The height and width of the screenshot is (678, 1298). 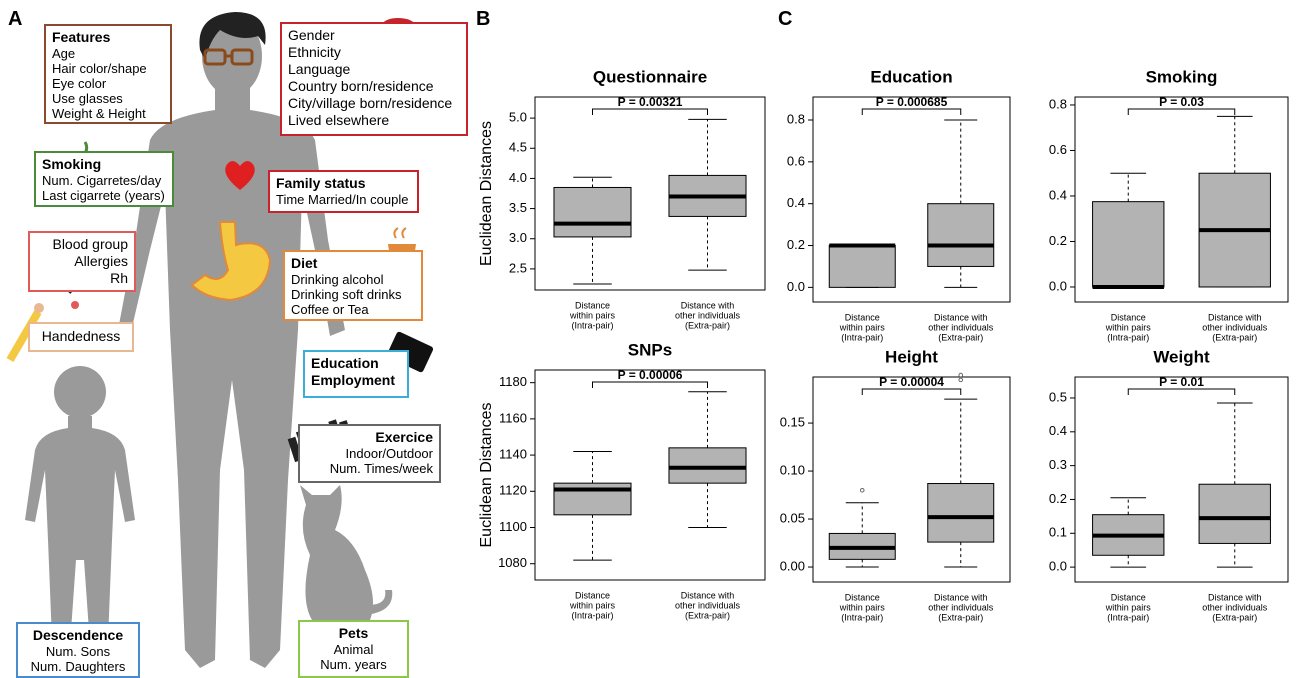 I want to click on info-box-title: Pets, so click(x=353, y=633).